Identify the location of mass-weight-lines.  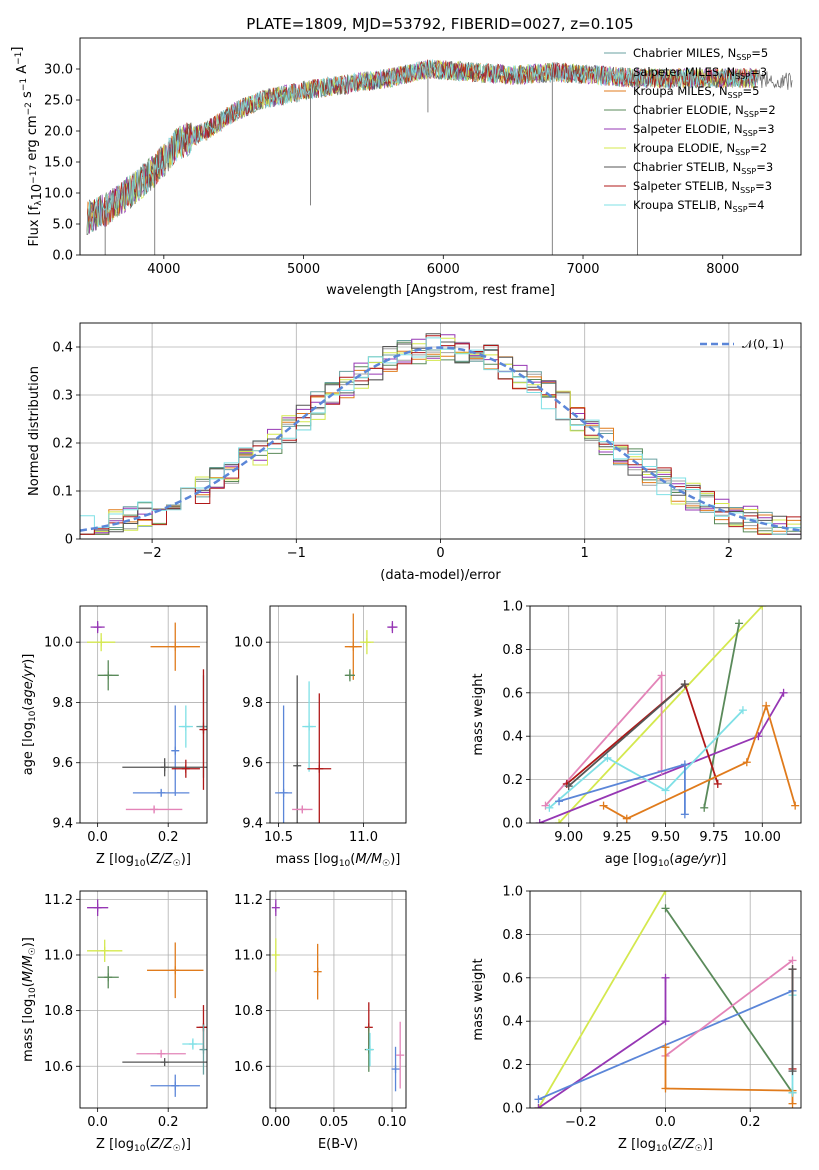
(665, 999).